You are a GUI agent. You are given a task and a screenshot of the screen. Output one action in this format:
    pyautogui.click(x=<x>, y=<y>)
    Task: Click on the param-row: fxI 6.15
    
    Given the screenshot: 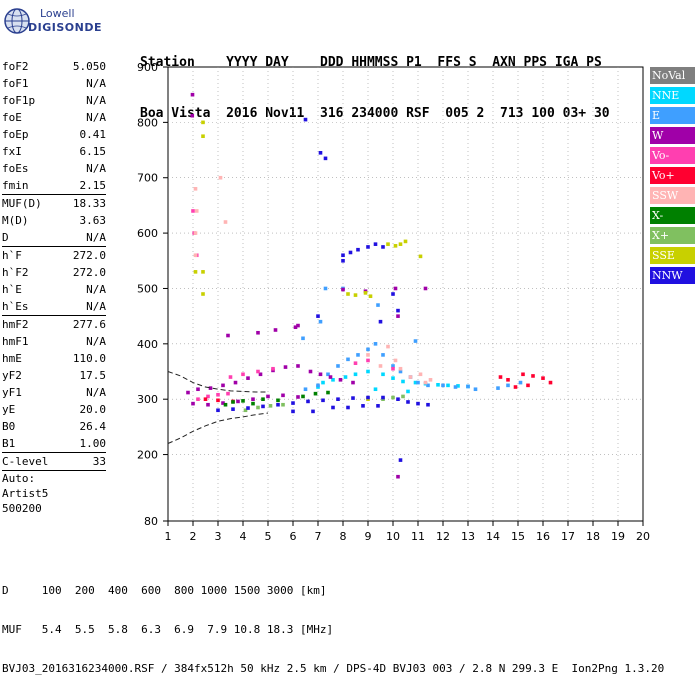 What is the action you would take?
    pyautogui.click(x=54, y=151)
    